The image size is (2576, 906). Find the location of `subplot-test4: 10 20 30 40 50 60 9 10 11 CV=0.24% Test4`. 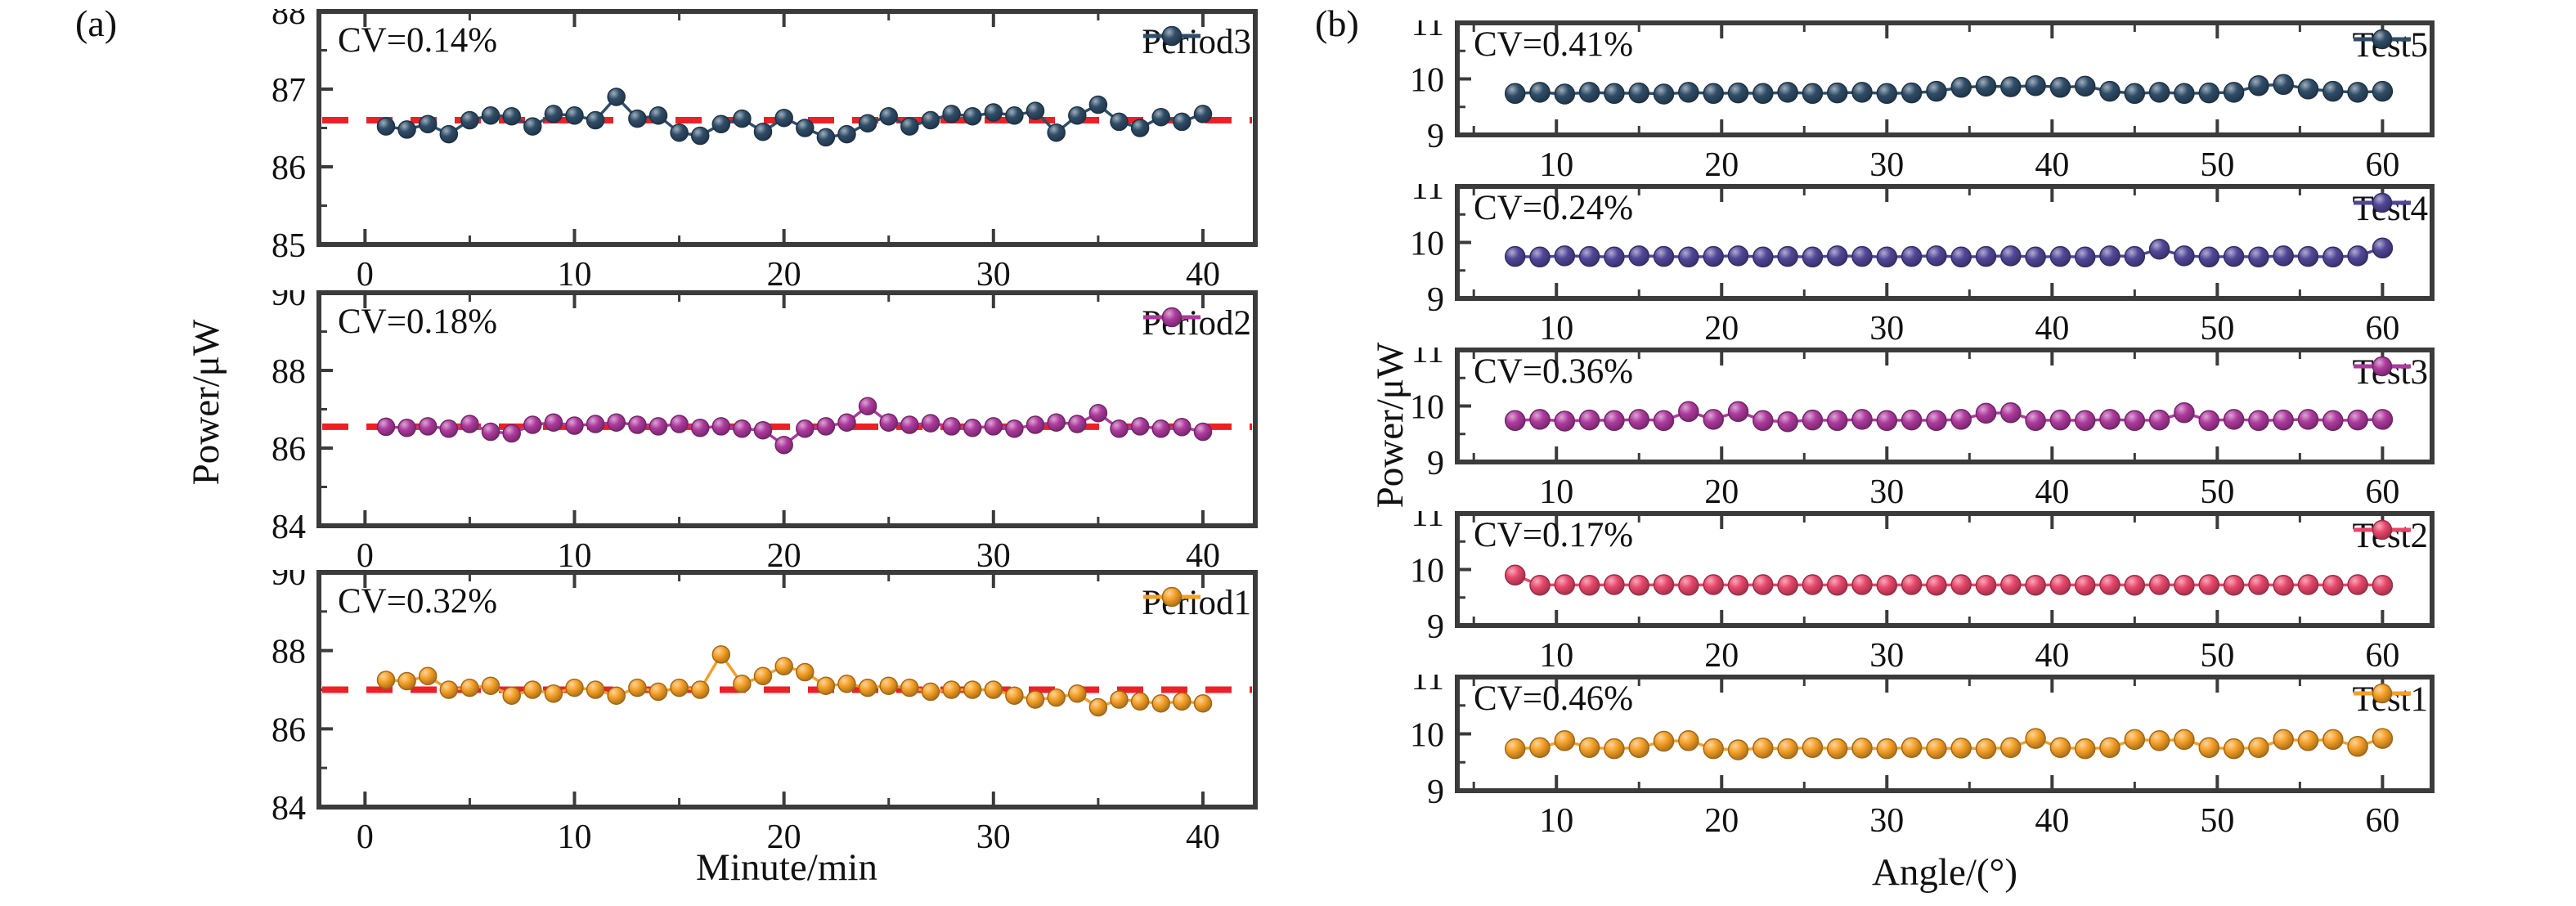

subplot-test4: 10 20 30 40 50 60 9 10 11 CV=0.24% Test4 is located at coordinates (1908, 268).